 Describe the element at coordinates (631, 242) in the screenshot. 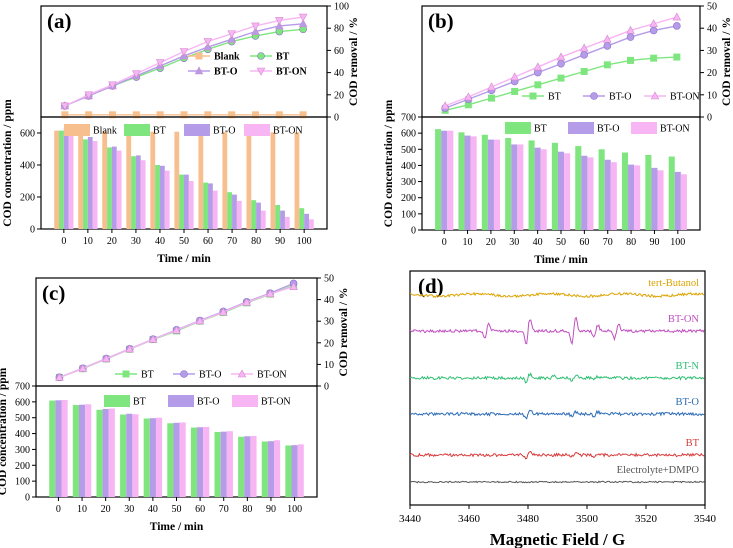

I see `x-tick-label-b_bar: 80` at that location.